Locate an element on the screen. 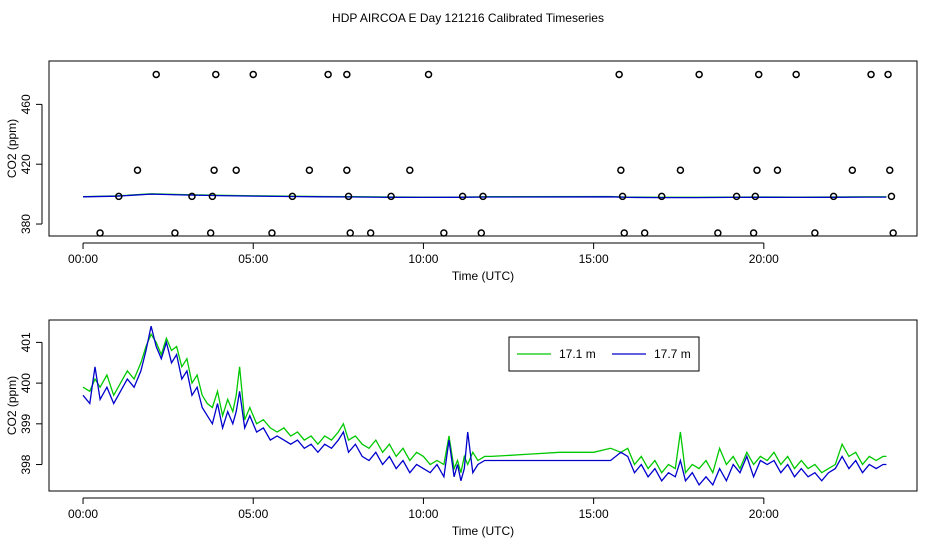 The height and width of the screenshot is (540, 936). y-tick-label: 420 is located at coordinates (26, 164).